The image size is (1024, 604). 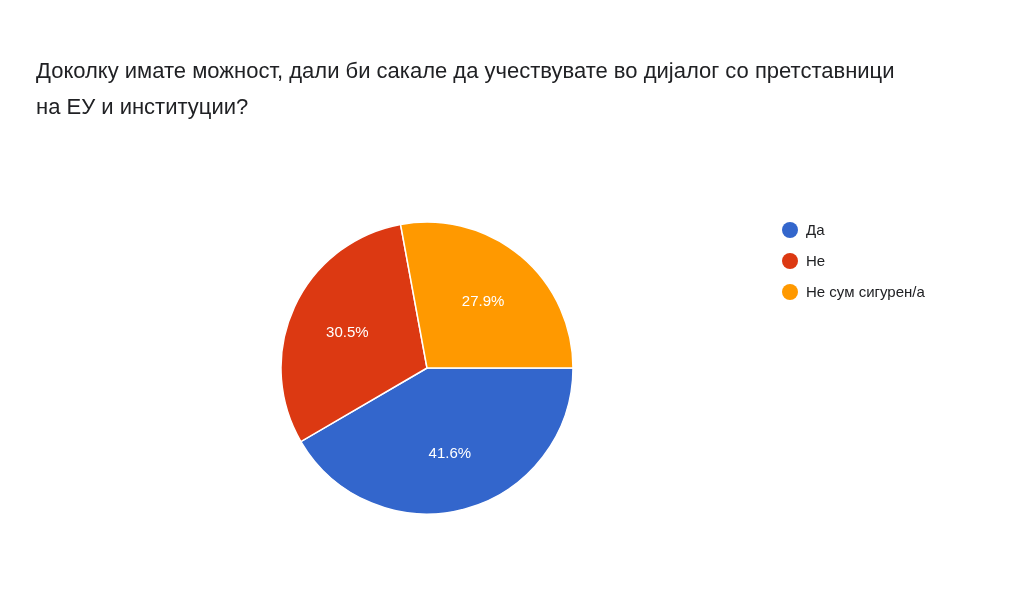 I want to click on data-label: 27.9%, so click(x=483, y=300).